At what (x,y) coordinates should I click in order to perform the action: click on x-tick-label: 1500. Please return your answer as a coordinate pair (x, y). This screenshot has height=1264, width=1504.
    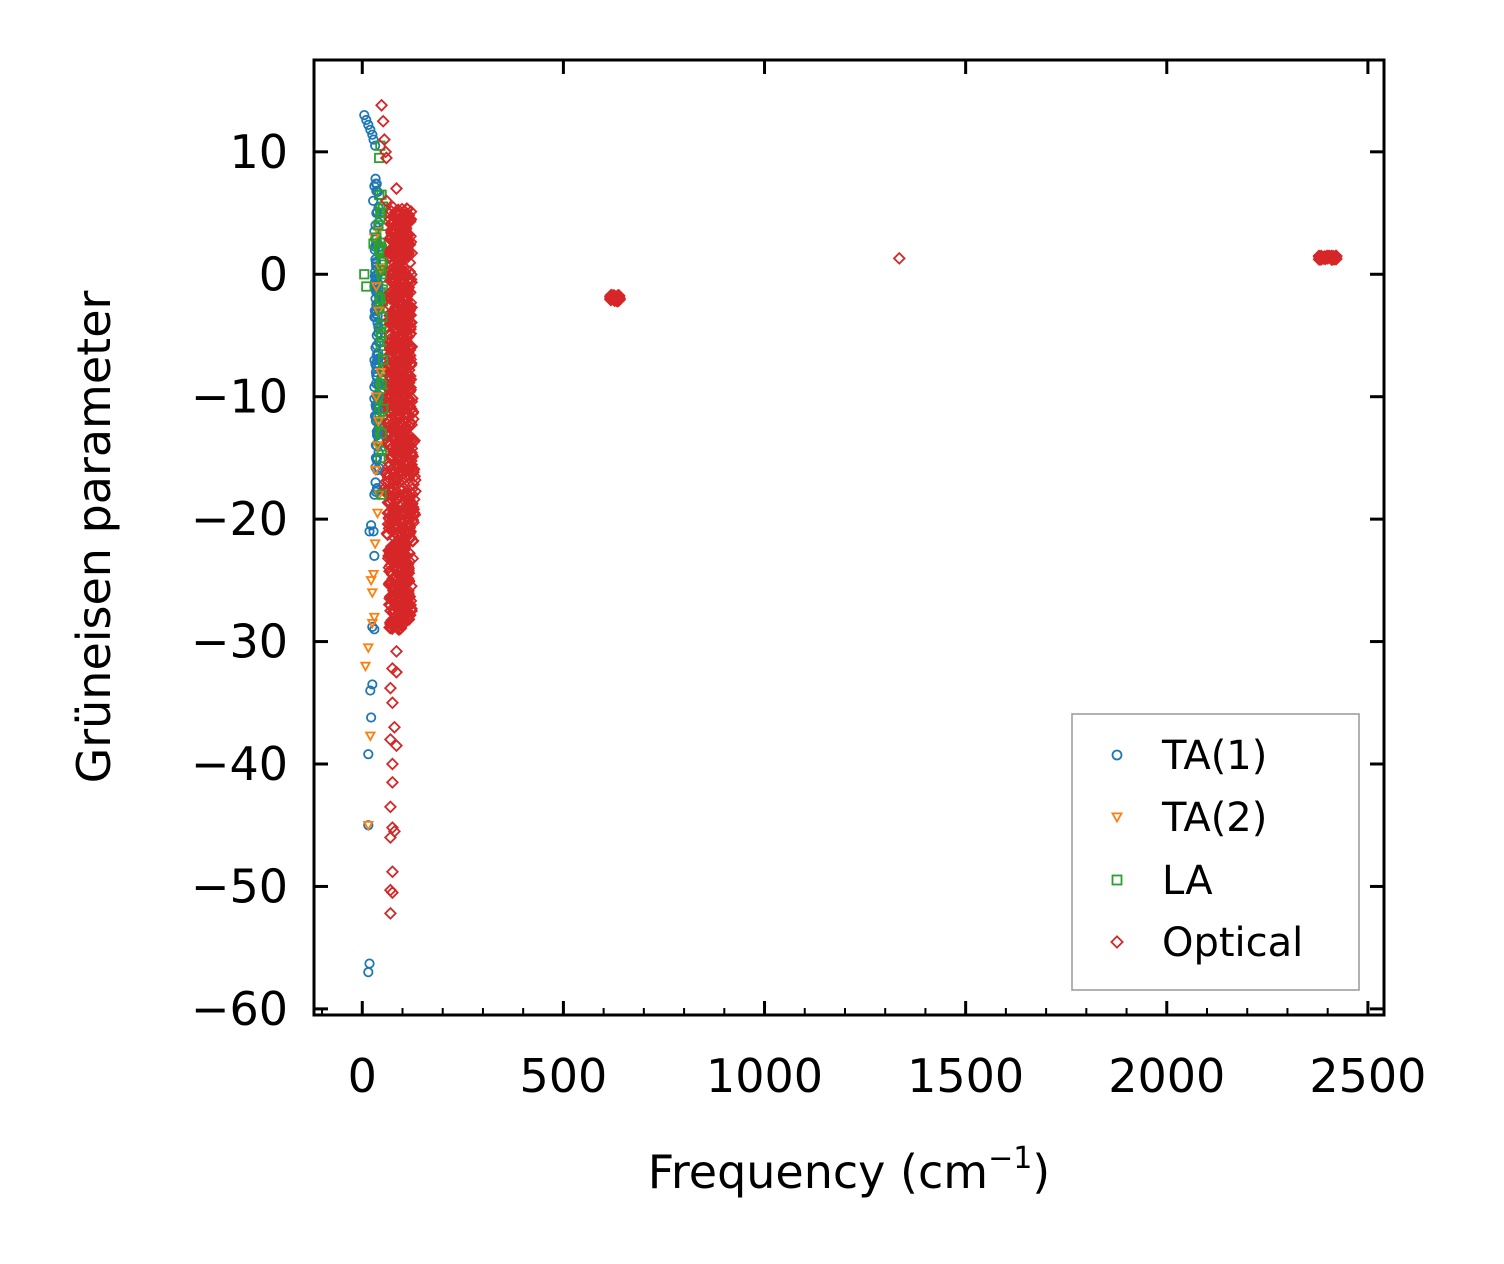
    Looking at the image, I should click on (965, 1076).